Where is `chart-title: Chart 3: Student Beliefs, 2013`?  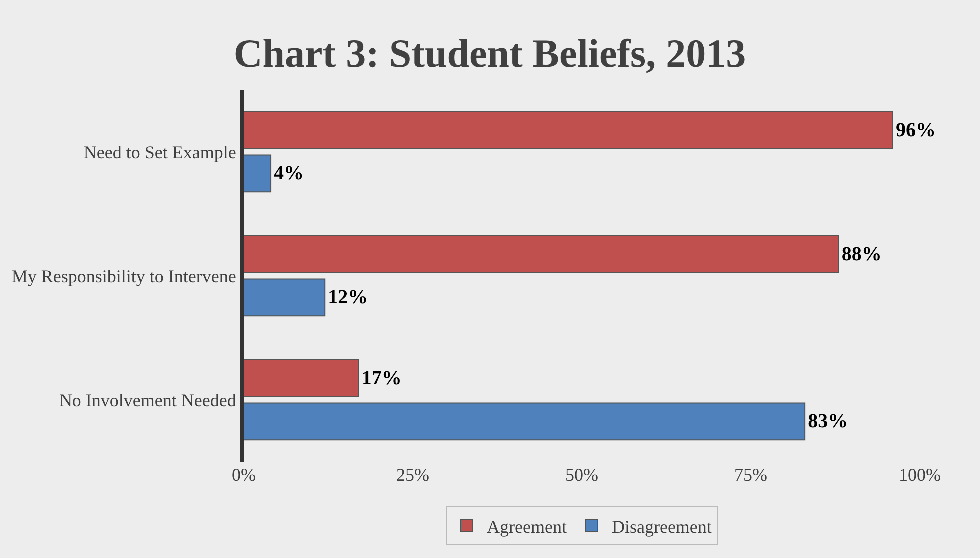 chart-title: Chart 3: Student Beliefs, 2013 is located at coordinates (490, 53).